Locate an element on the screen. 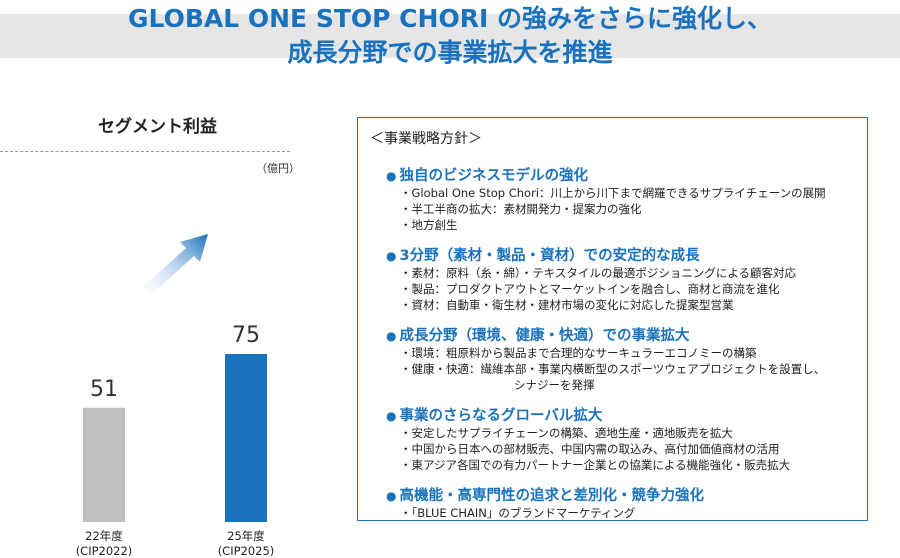 This screenshot has width=900, height=558. category-label-0: 22年度 is located at coordinates (104, 536).